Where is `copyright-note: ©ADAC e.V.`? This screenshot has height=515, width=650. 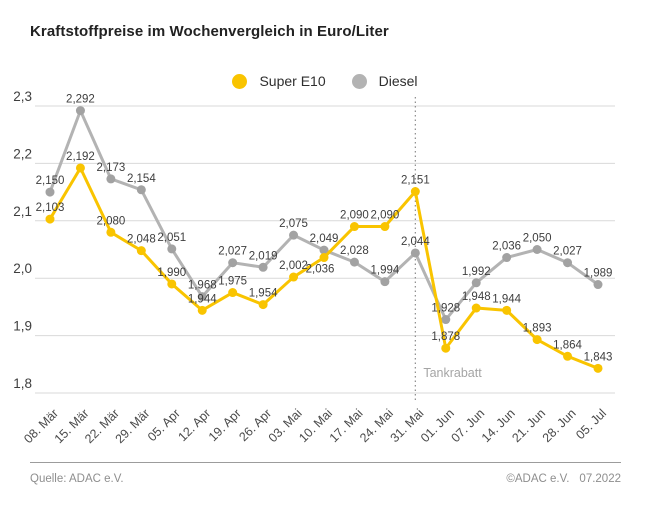 copyright-note: ©ADAC e.V. is located at coordinates (538, 479).